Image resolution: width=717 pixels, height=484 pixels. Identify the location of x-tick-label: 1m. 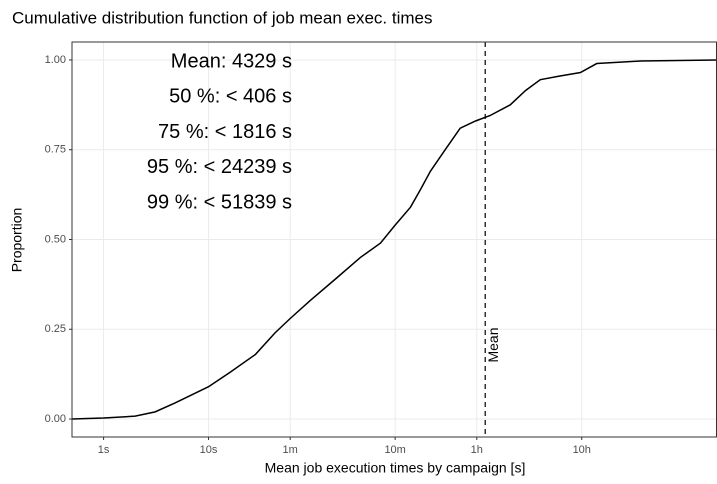
(290, 450).